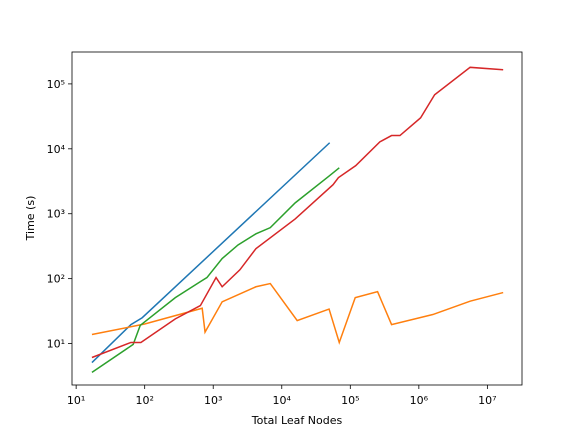  What do you see at coordinates (350, 400) in the screenshot?
I see `x-tick-label: 10⁵` at bounding box center [350, 400].